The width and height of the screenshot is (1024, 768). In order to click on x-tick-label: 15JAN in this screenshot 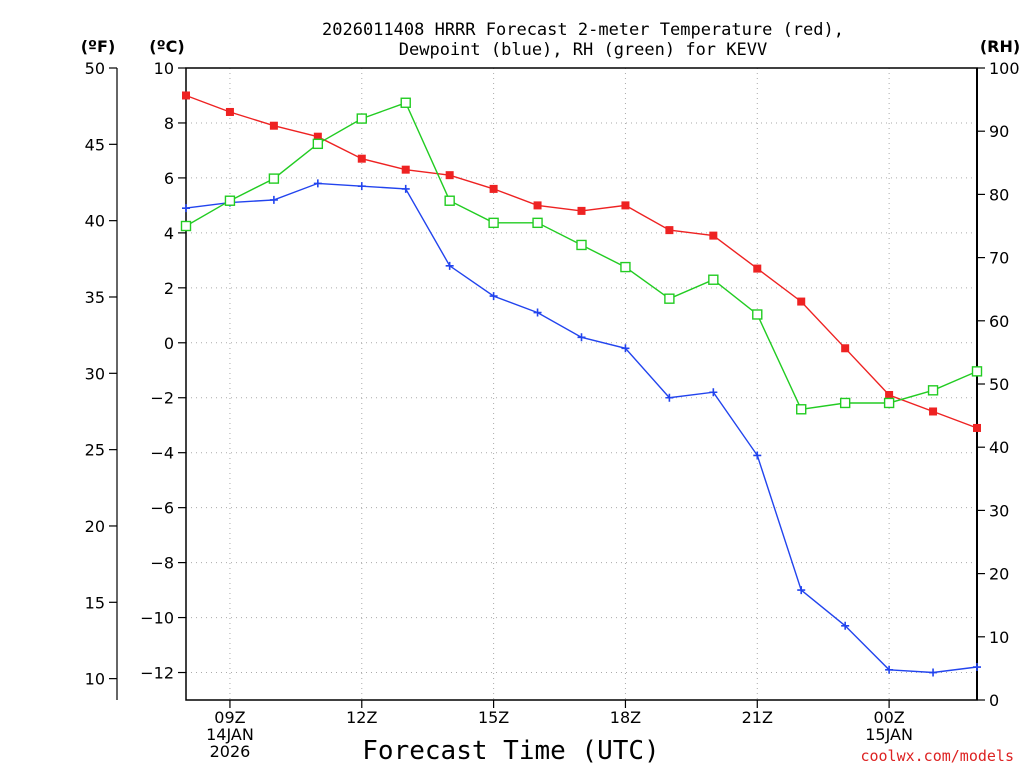, I will do `click(889, 734)`.